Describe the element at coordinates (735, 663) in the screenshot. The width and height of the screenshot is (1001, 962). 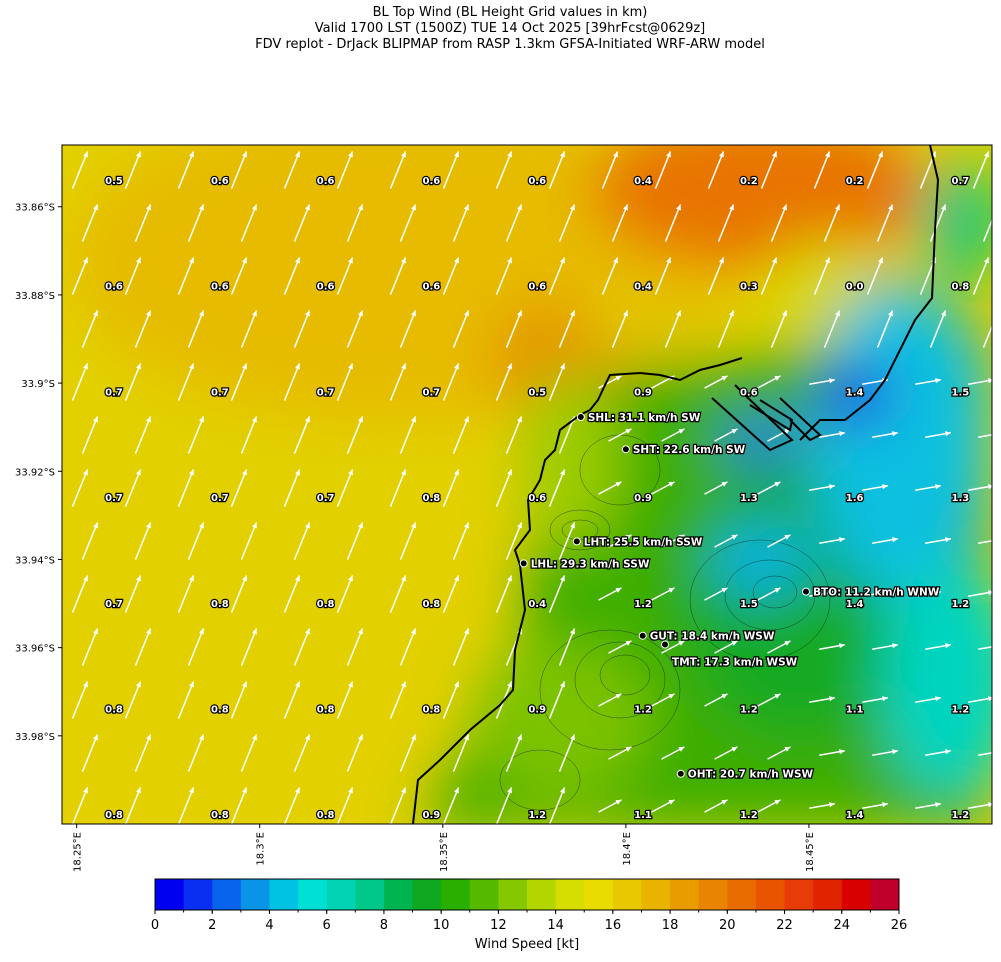
I see `station-label: TMT: 17.3 km/h WSW` at that location.